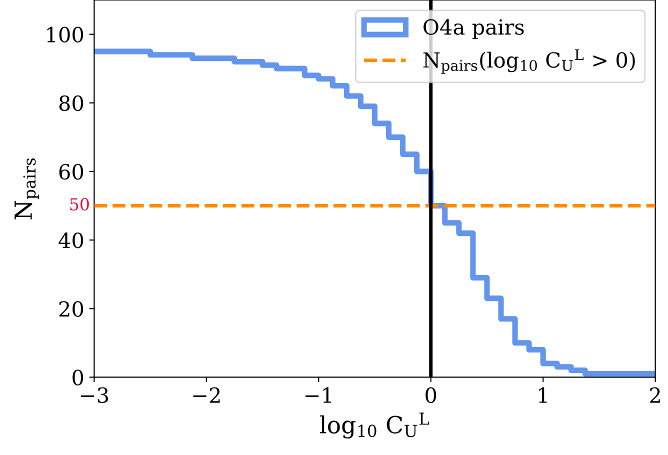  What do you see at coordinates (474, 29) in the screenshot?
I see `legend-label: O4a pairs` at bounding box center [474, 29].